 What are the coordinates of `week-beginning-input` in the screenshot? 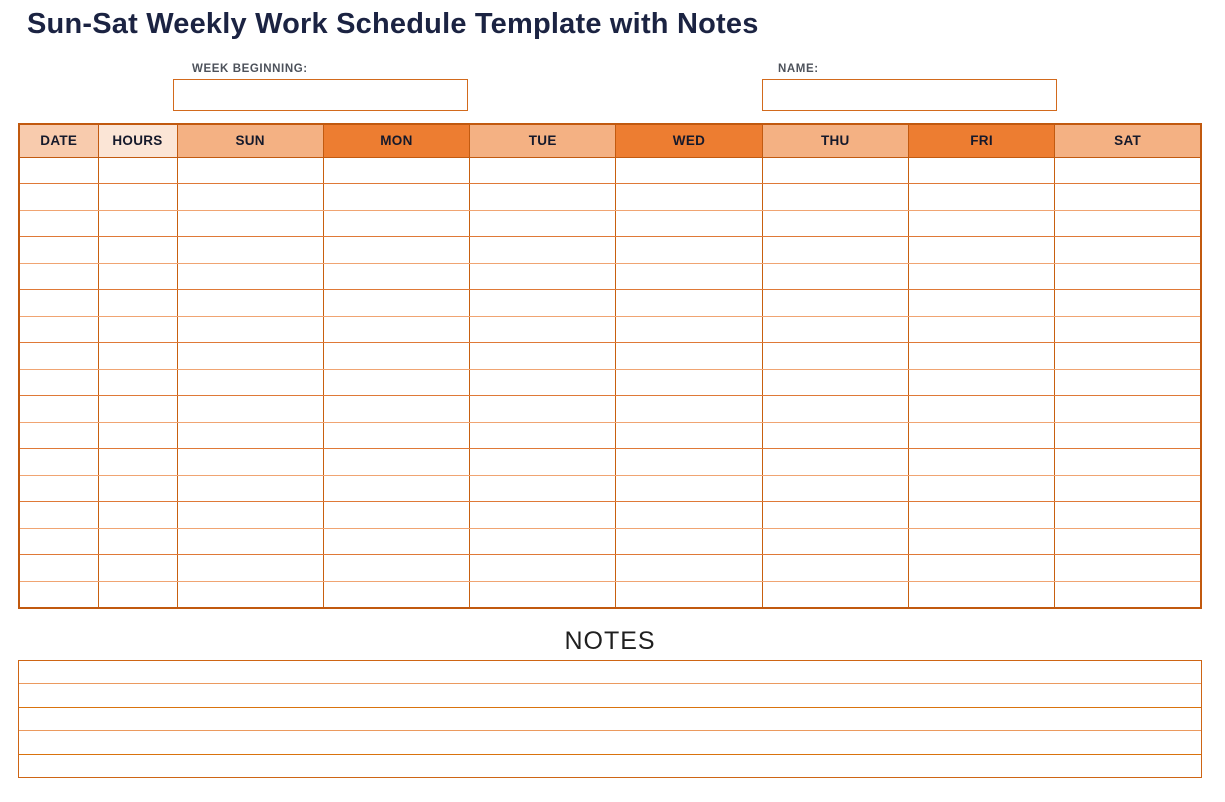 It's located at (320, 95).